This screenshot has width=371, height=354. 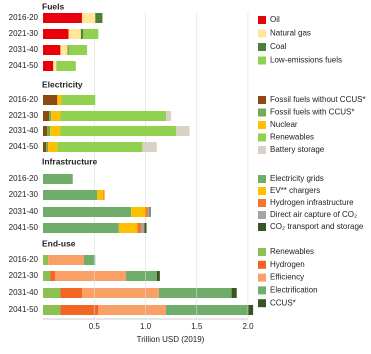 What do you see at coordinates (171, 339) in the screenshot?
I see `x-axis-label: Trillion USD (2019)` at bounding box center [171, 339].